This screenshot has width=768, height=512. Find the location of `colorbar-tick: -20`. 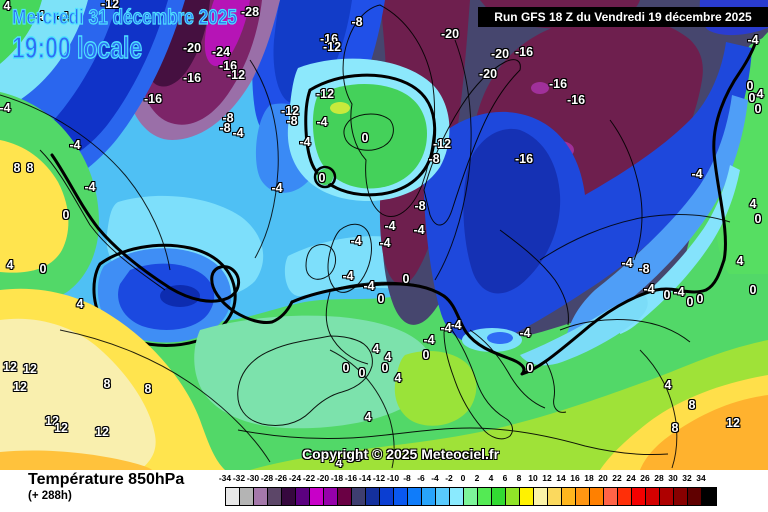

colorbar-tick: -20 is located at coordinates (323, 478).